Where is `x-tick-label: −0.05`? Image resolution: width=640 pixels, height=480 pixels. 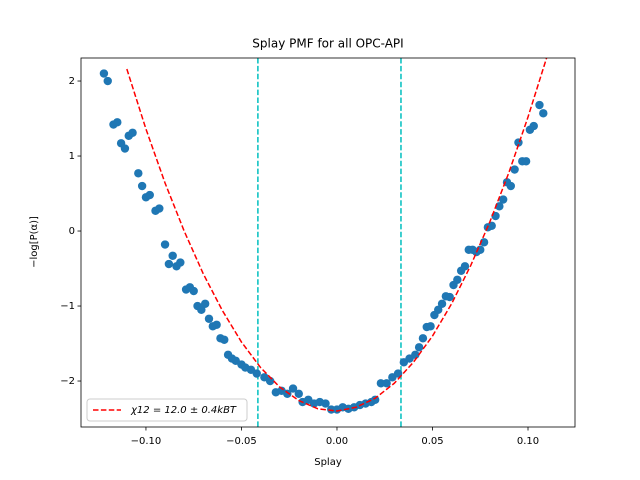
x-tick-label: −0.05 is located at coordinates (241, 441).